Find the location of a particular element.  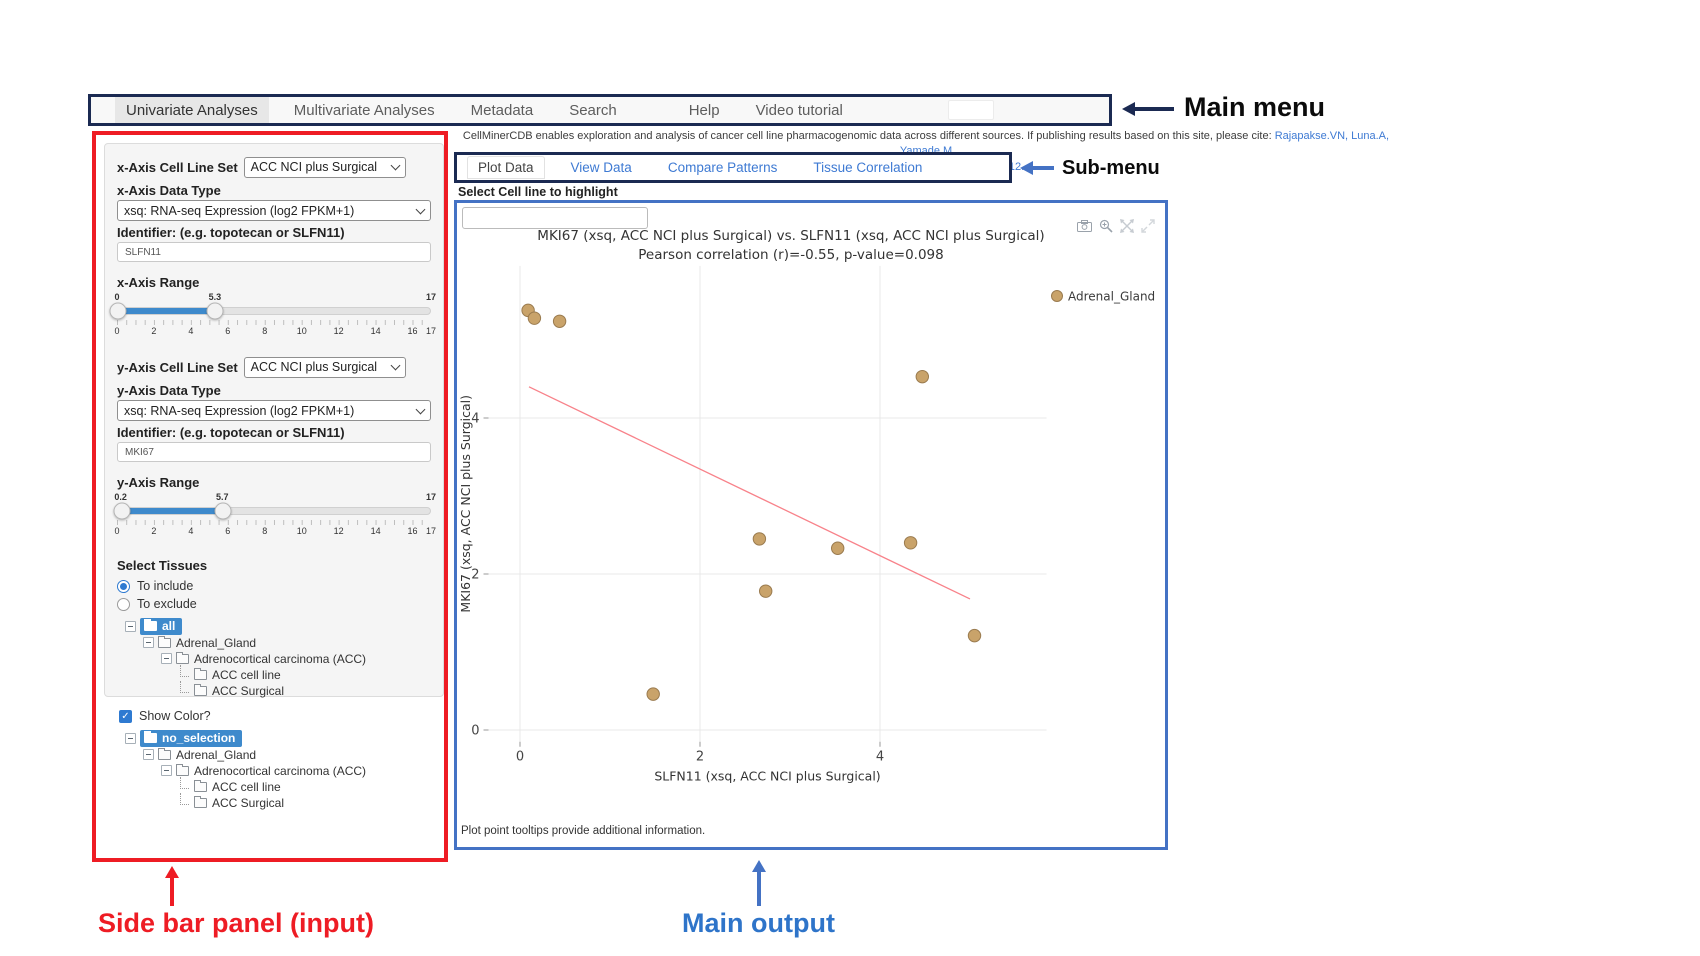

y-axis-range-slider: 0.2 5.7 17 0 2 4 6 8 10 12 14 16 17 is located at coordinates (274, 515).